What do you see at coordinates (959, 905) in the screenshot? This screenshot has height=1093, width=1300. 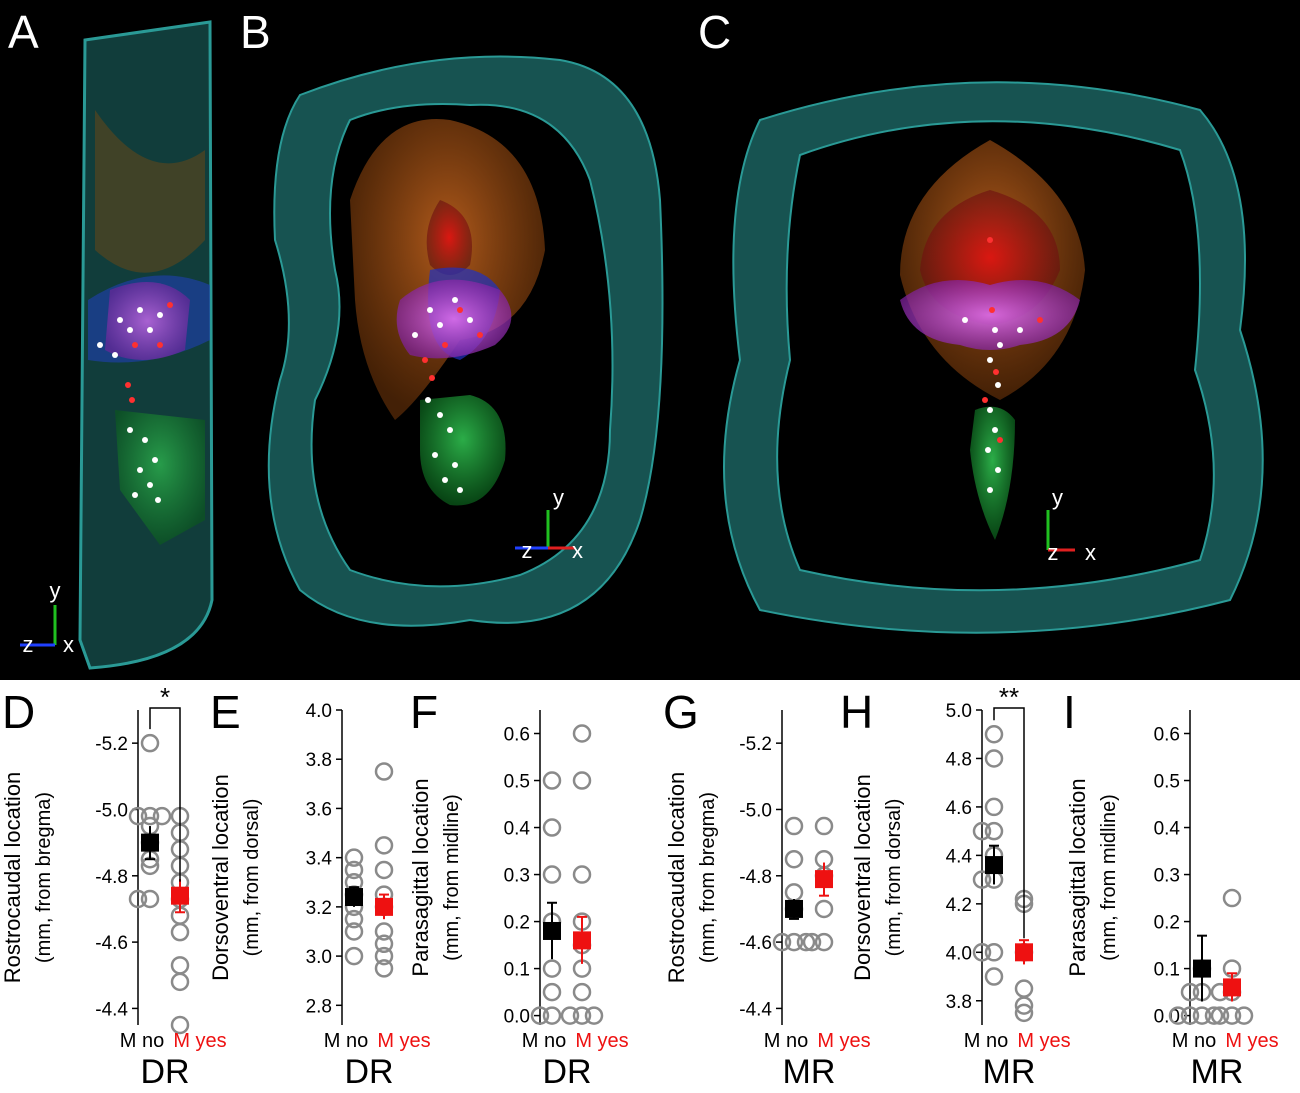 I see `y-tick-label: 4.2` at bounding box center [959, 905].